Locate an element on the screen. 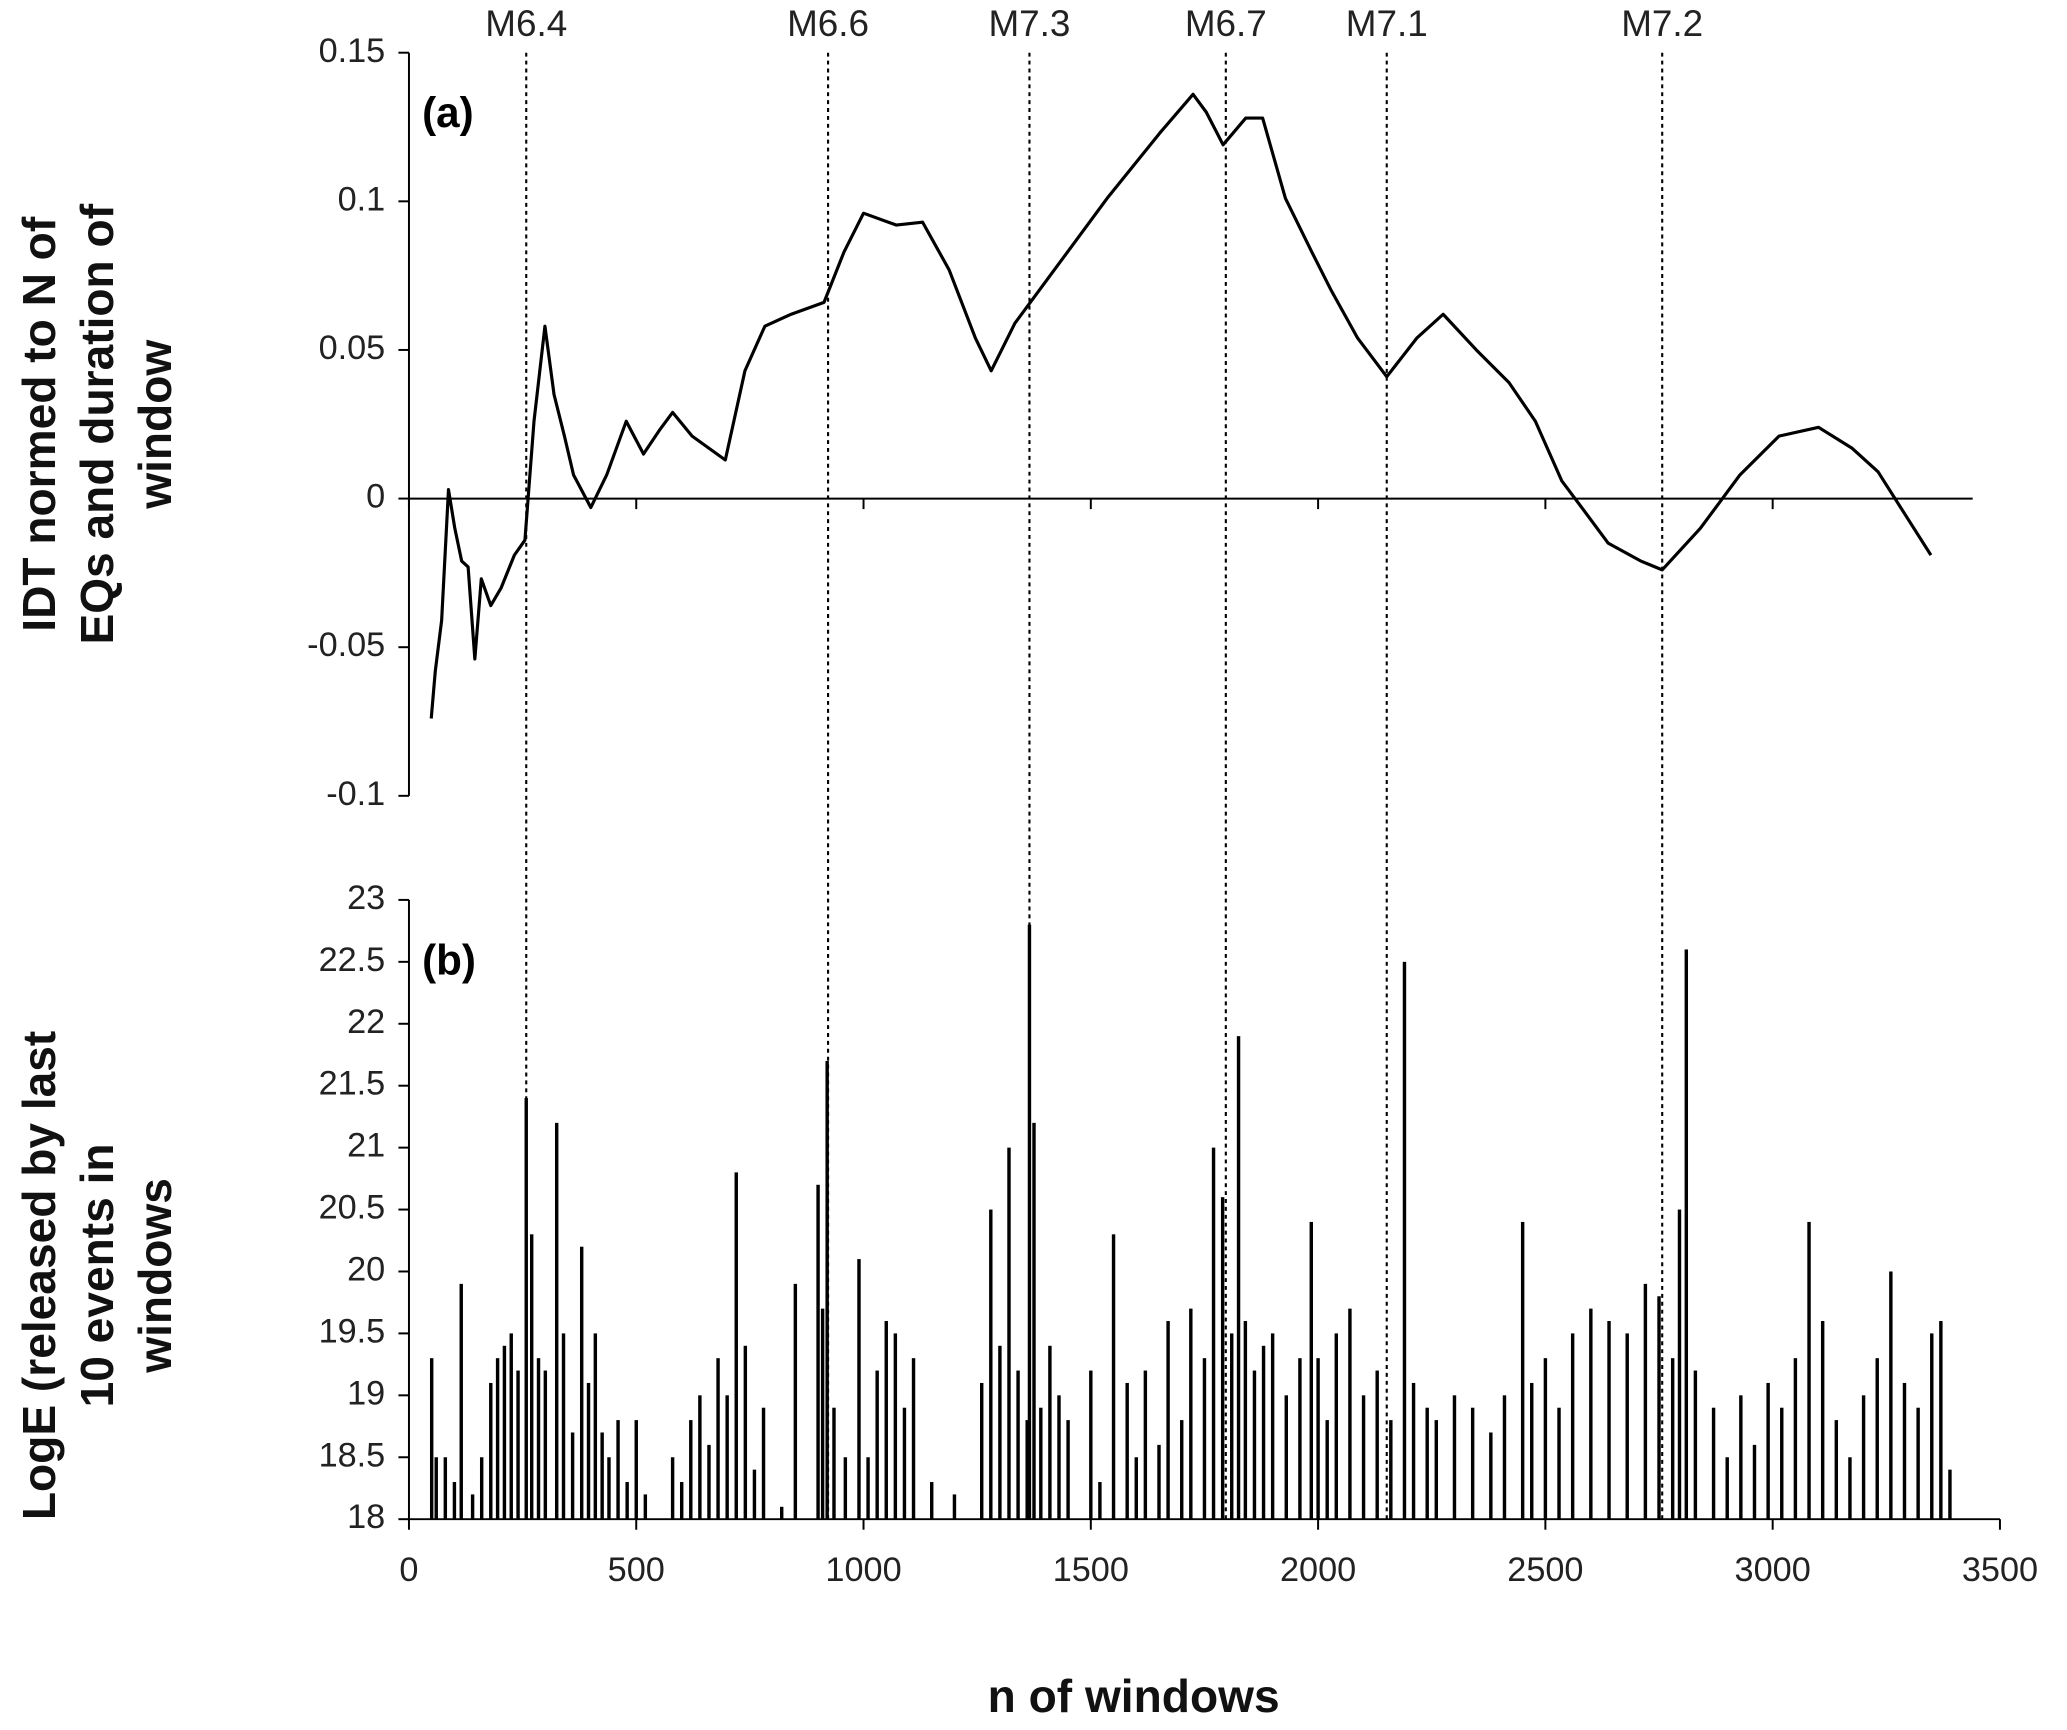 This screenshot has width=2067, height=1730. y-tick-label: -0.05 is located at coordinates (346, 645).